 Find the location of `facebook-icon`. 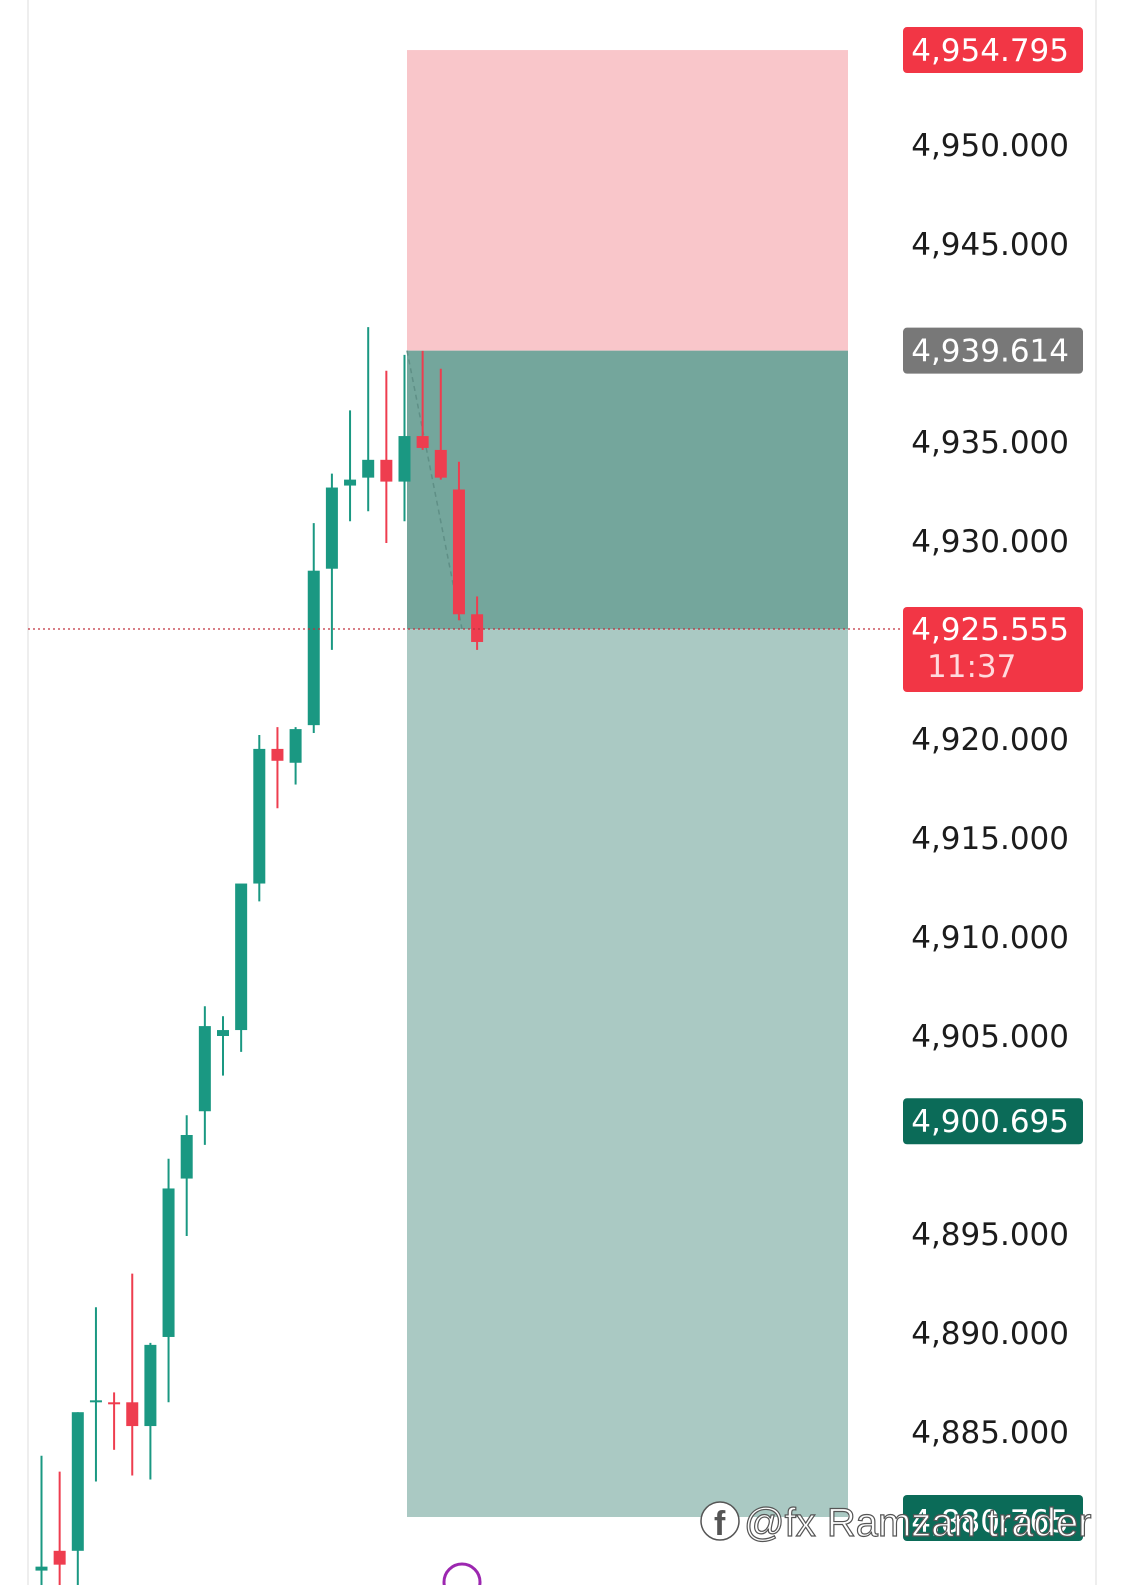

facebook-icon is located at coordinates (720, 1521).